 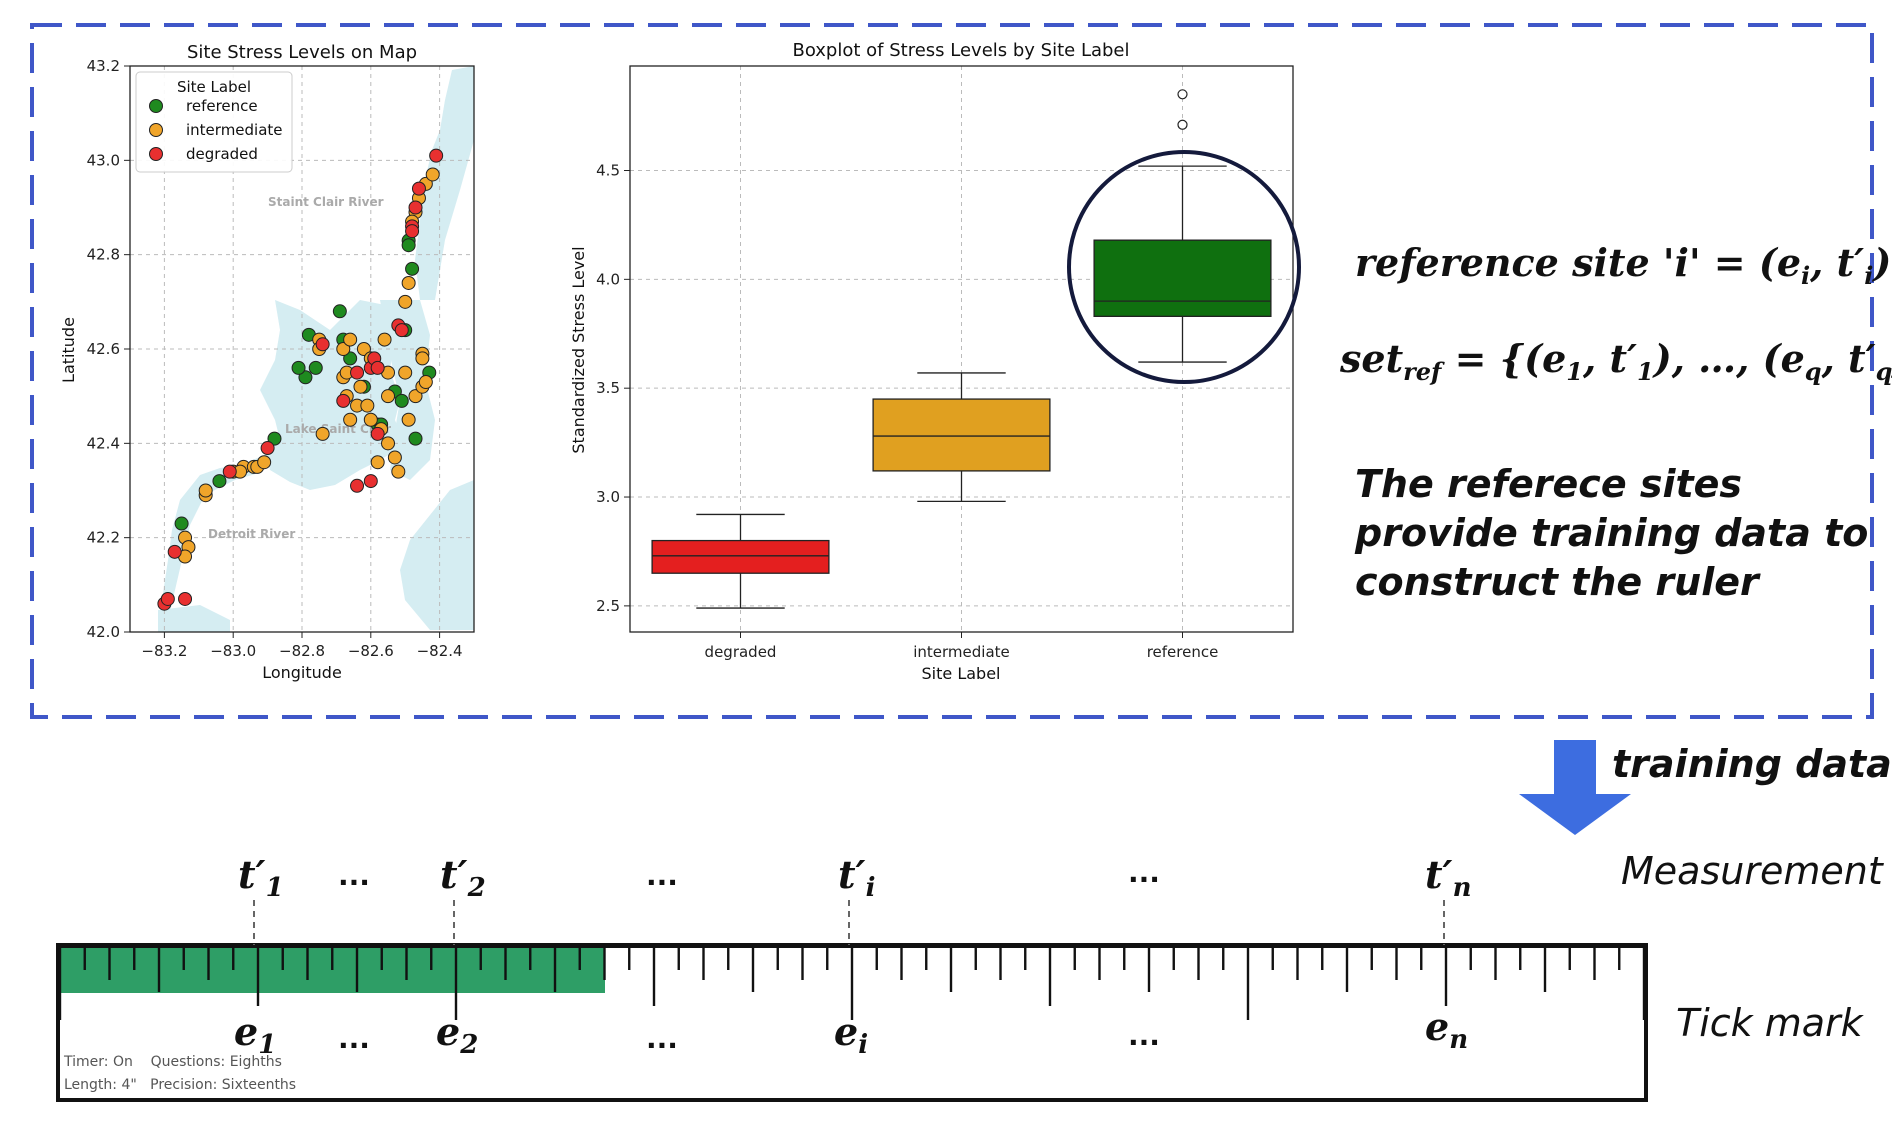 I want to click on map-x-ticks: −83.2 −83.0 −82.8 −82.6 −82.4, so click(x=302, y=646).